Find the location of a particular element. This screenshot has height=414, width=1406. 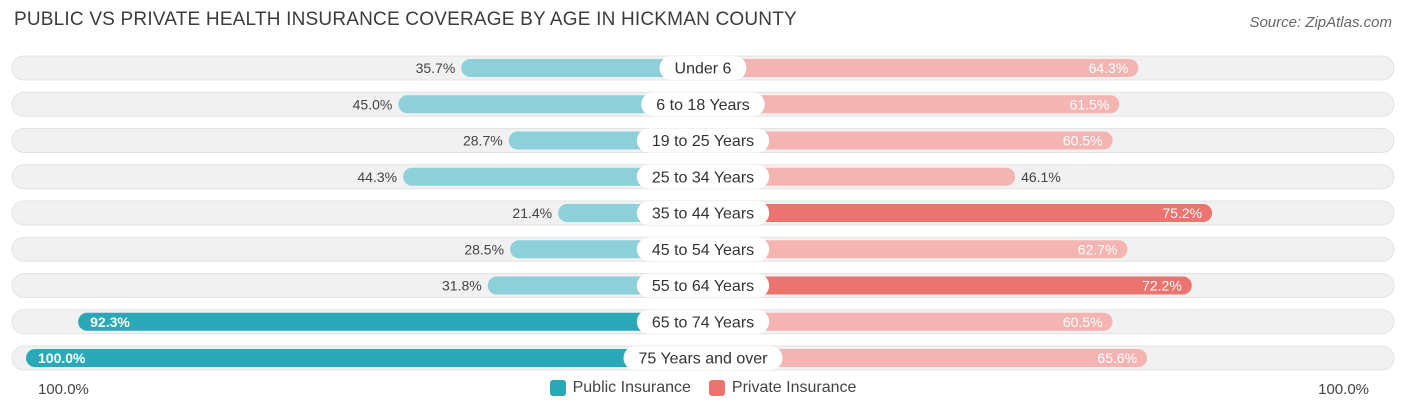

category-label: 65 to 74 Years is located at coordinates (703, 322).